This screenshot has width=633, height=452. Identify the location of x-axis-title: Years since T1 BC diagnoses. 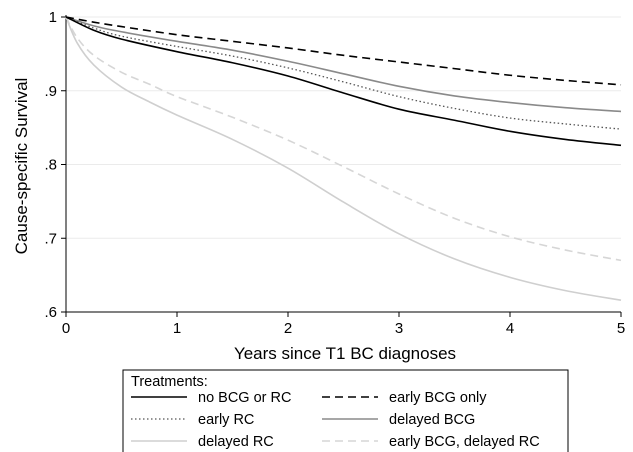
(345, 353).